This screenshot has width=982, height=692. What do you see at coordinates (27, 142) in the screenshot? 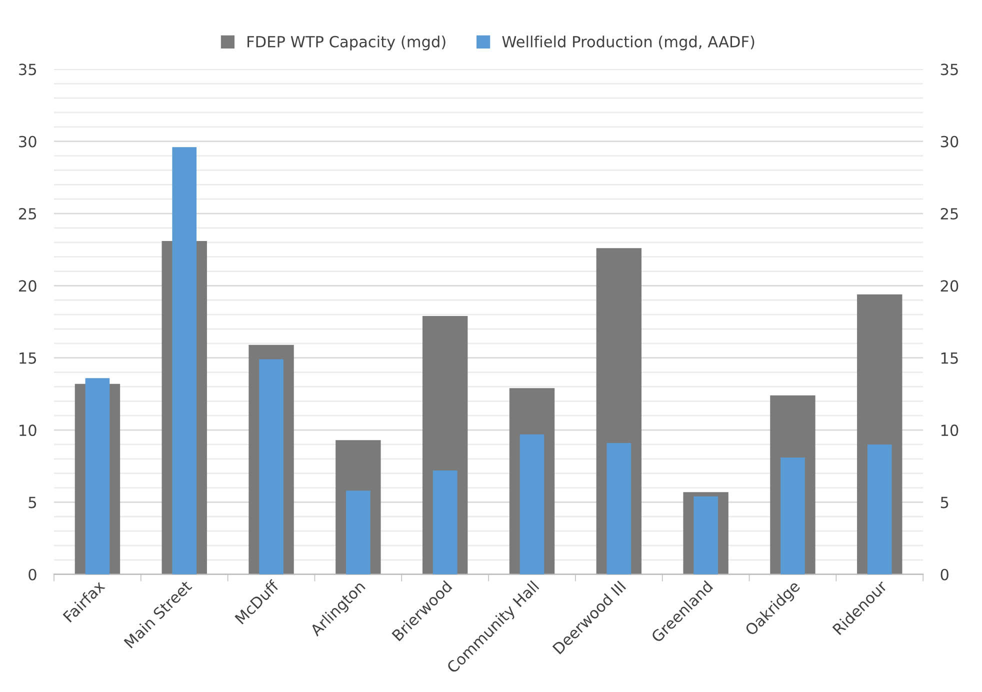
I see `y-tick-label: 30` at bounding box center [27, 142].